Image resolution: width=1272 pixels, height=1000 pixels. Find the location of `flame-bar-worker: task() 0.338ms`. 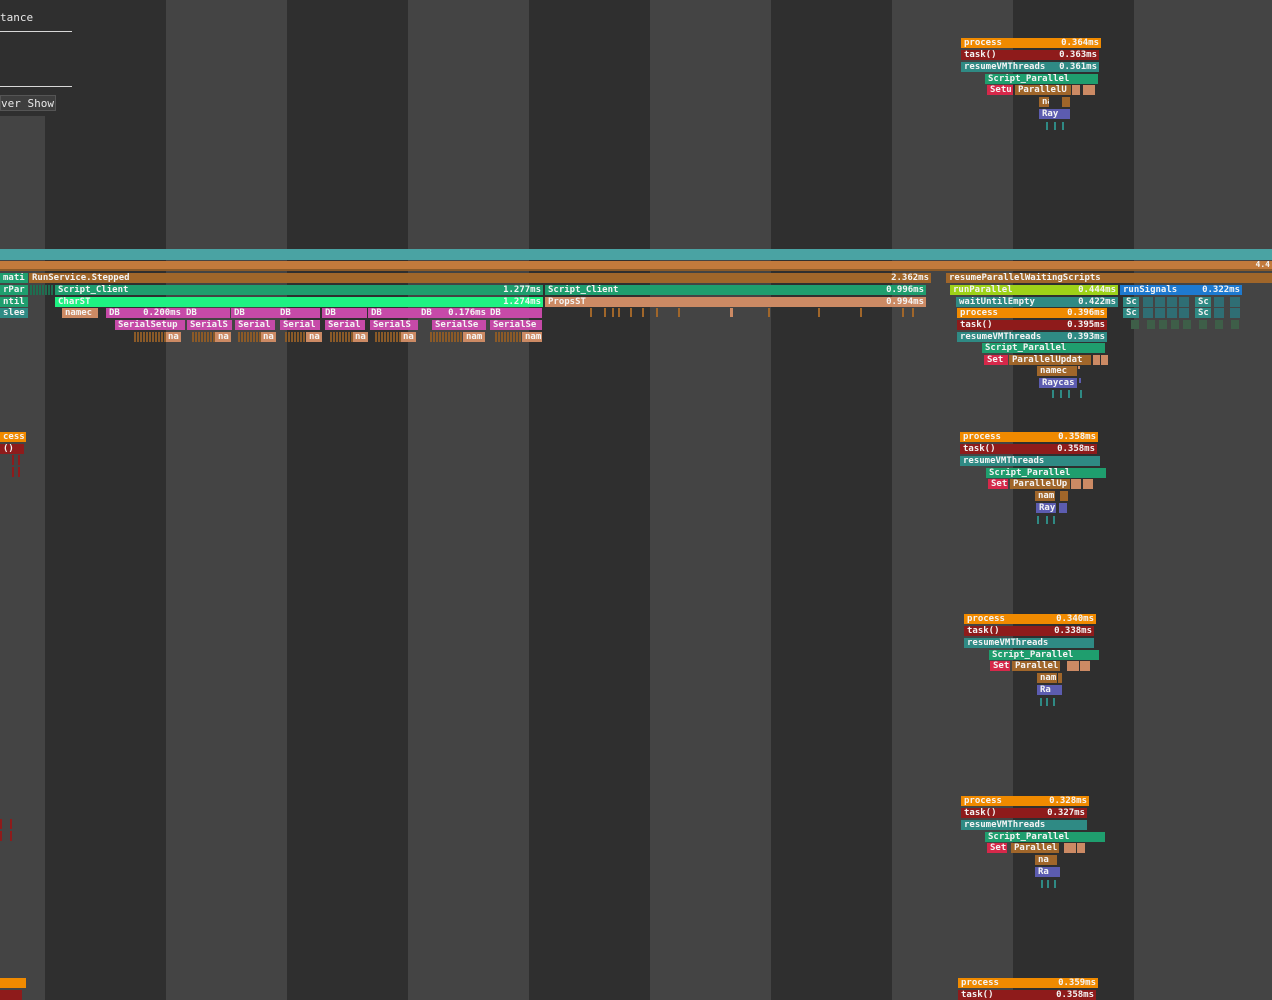

flame-bar-worker: task() 0.338ms is located at coordinates (1029, 631).